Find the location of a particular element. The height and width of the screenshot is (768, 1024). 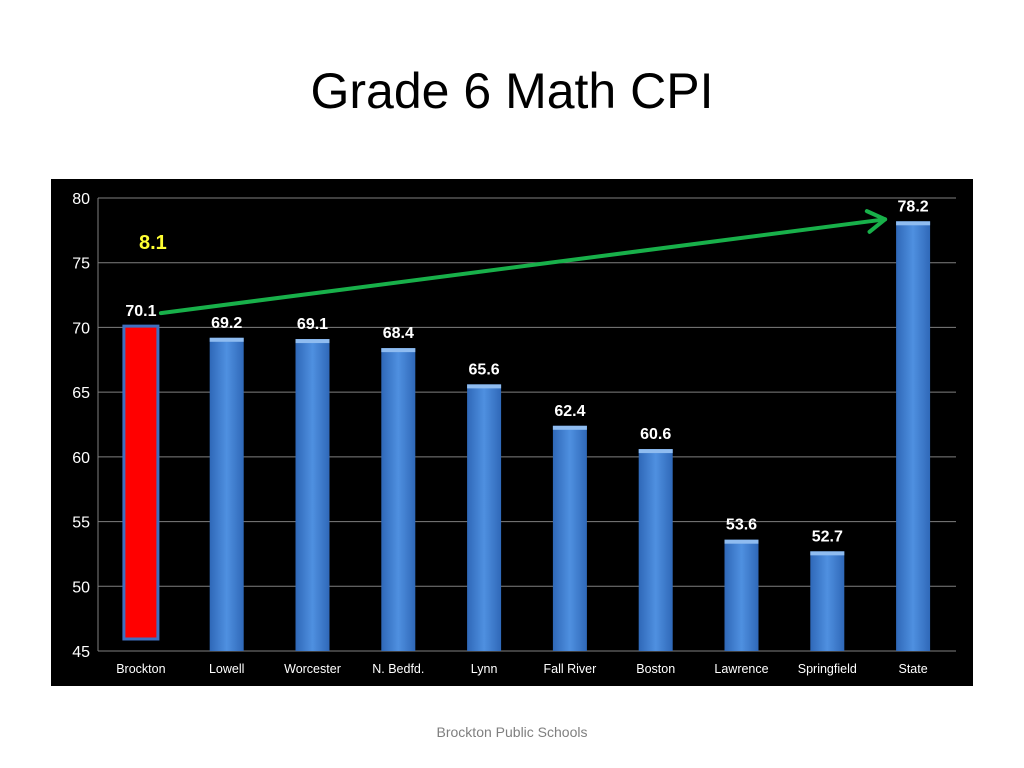

slide-title: Grade 6 Math CPI is located at coordinates (512, 91).